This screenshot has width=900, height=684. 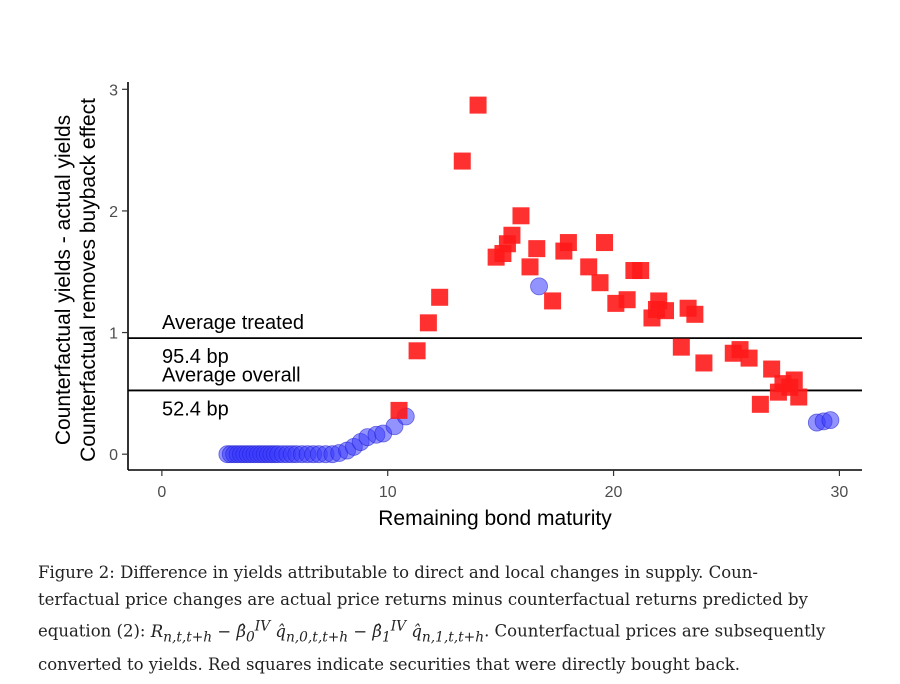 I want to click on y-axis-title-line-1: Counterfactual yields - actual yields, so click(x=63, y=280).